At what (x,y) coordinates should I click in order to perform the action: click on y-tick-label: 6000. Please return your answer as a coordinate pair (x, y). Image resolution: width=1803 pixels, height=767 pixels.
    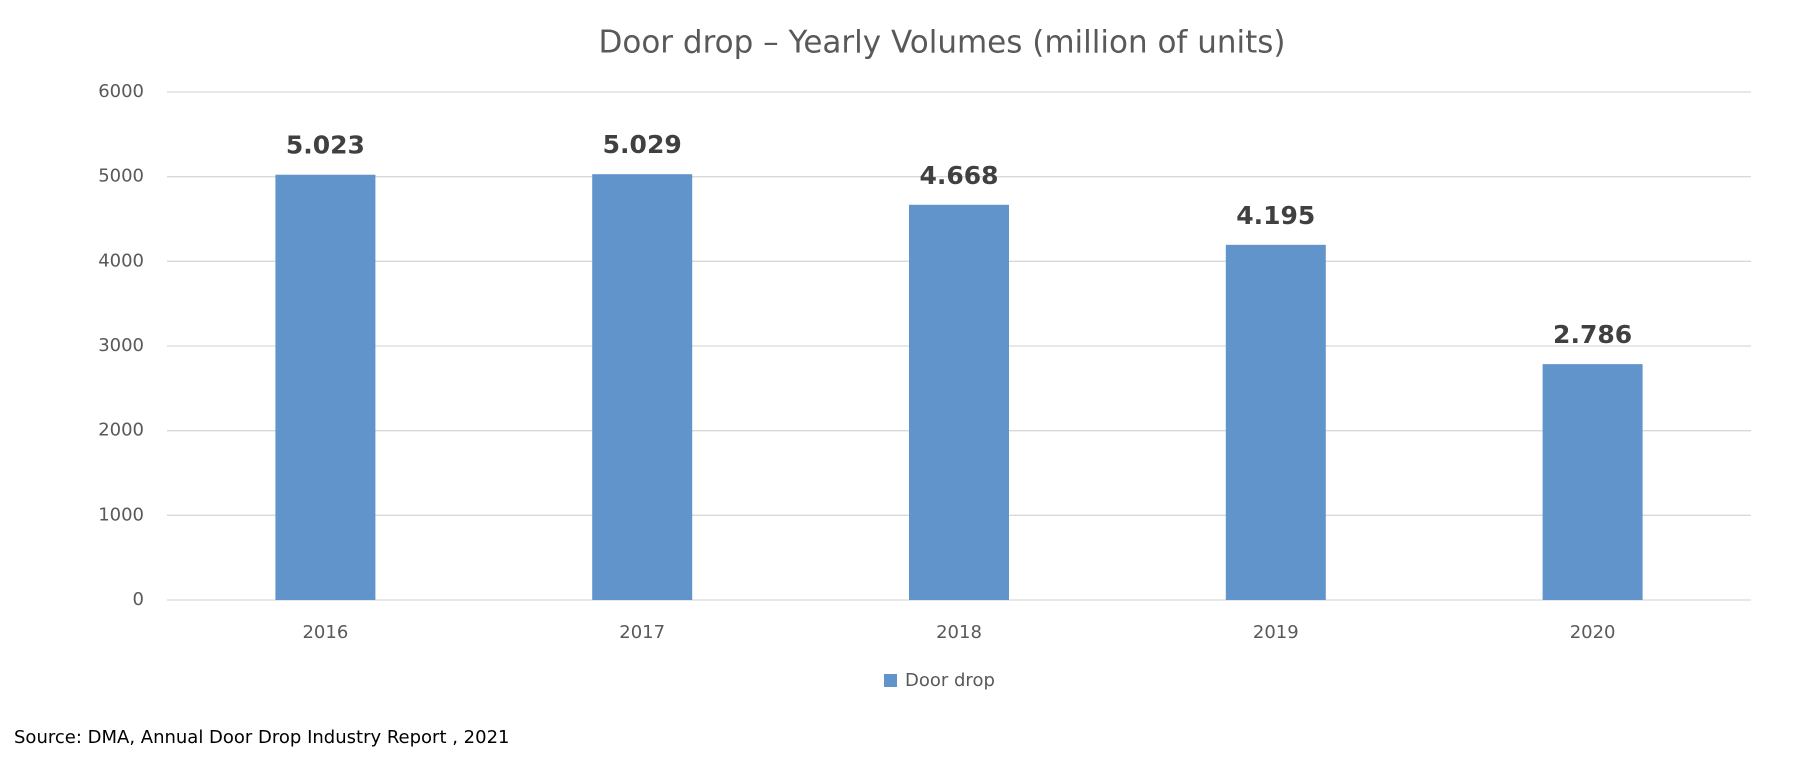
    Looking at the image, I should click on (121, 91).